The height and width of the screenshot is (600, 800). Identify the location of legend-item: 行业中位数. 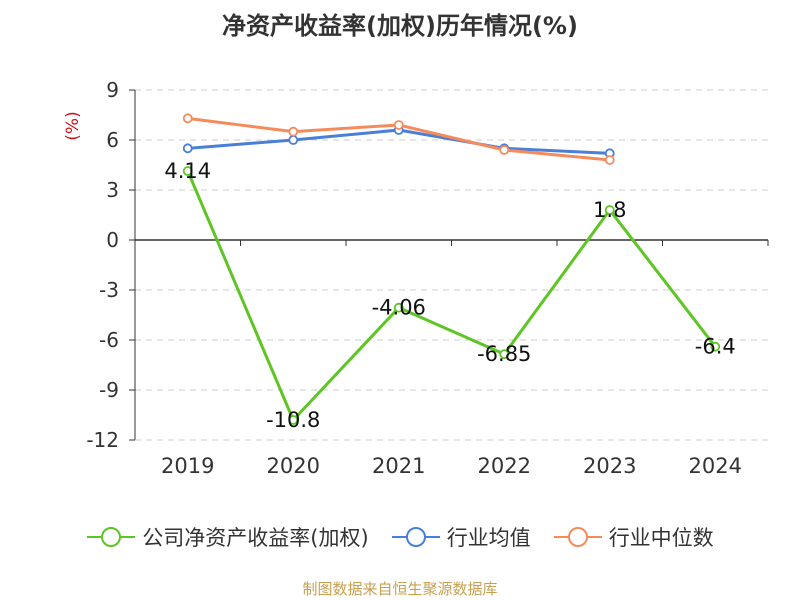
(633, 537).